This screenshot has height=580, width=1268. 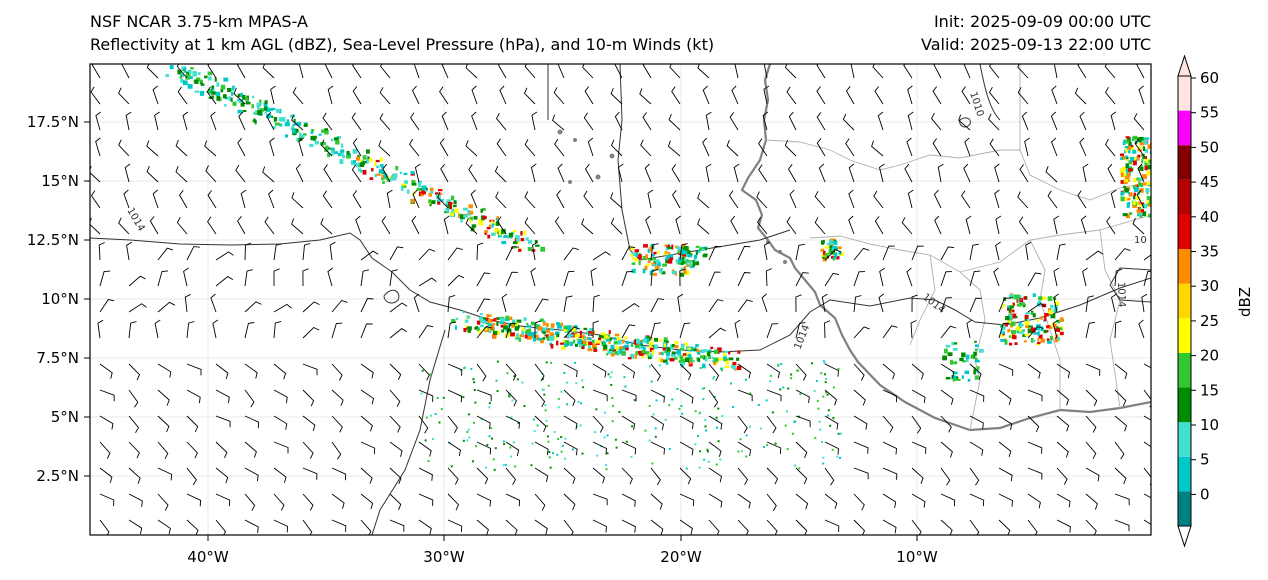 What do you see at coordinates (1184, 65) in the screenshot?
I see `colorbar-max-extension` at bounding box center [1184, 65].